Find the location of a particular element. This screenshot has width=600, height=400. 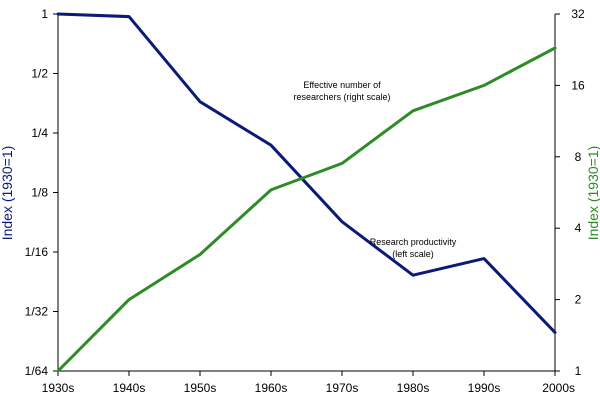

x-tick-label: 1940s is located at coordinates (129, 388).